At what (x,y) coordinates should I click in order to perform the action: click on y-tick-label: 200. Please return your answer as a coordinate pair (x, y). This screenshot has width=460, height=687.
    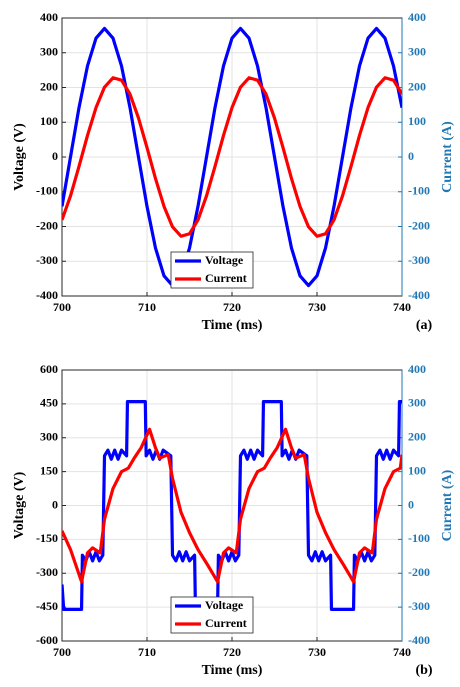
    Looking at the image, I should click on (49, 86).